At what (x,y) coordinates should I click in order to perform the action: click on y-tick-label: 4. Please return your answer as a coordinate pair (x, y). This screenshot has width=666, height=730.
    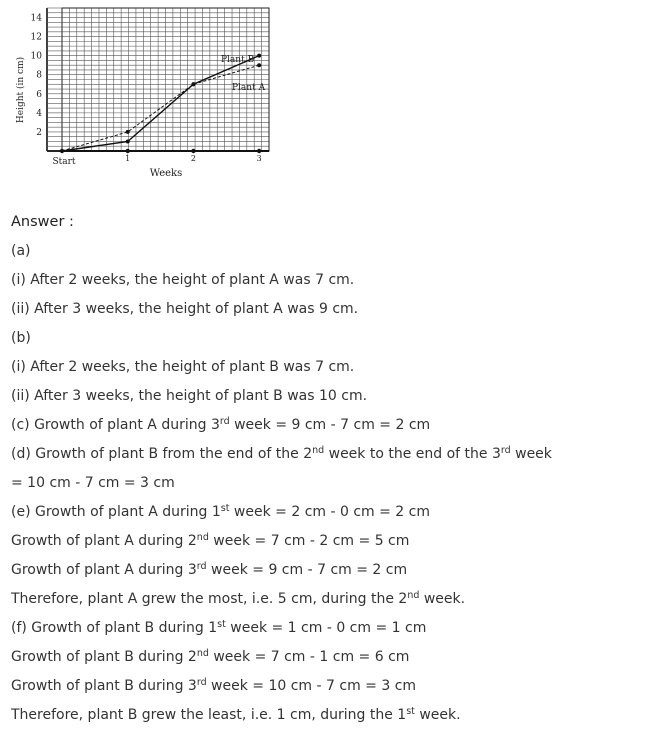
    Looking at the image, I should click on (39, 114).